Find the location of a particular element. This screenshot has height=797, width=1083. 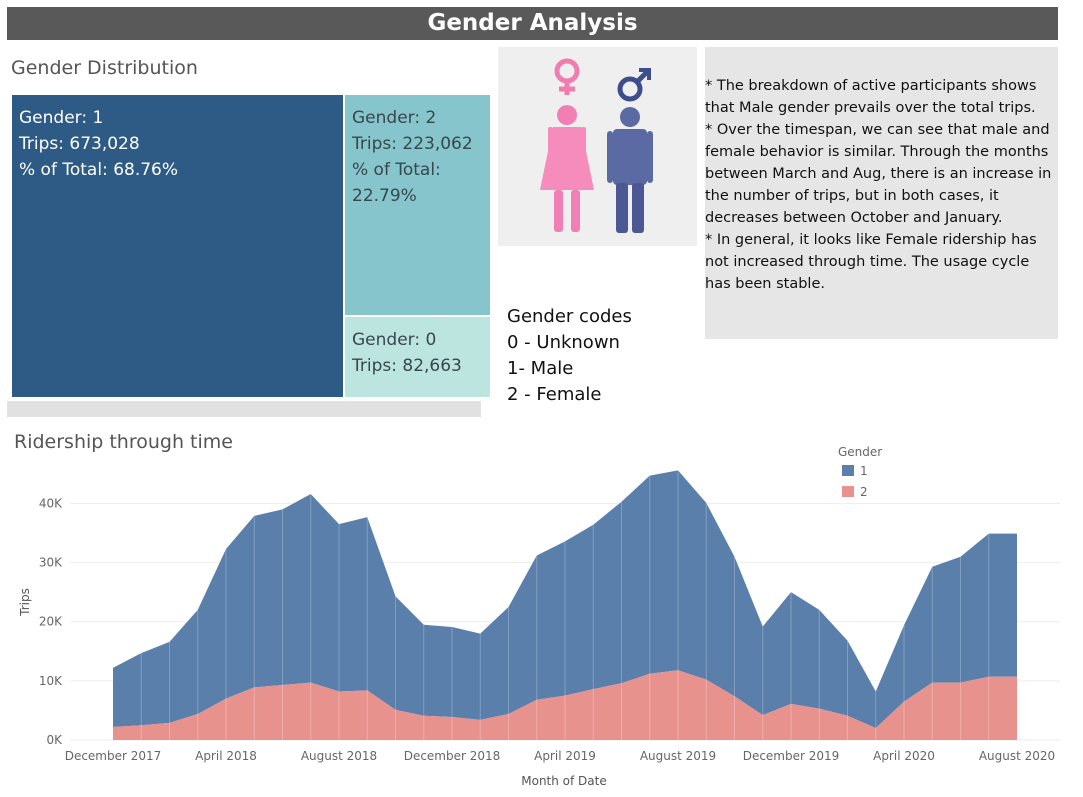

legend-label-2: 2 is located at coordinates (864, 492).